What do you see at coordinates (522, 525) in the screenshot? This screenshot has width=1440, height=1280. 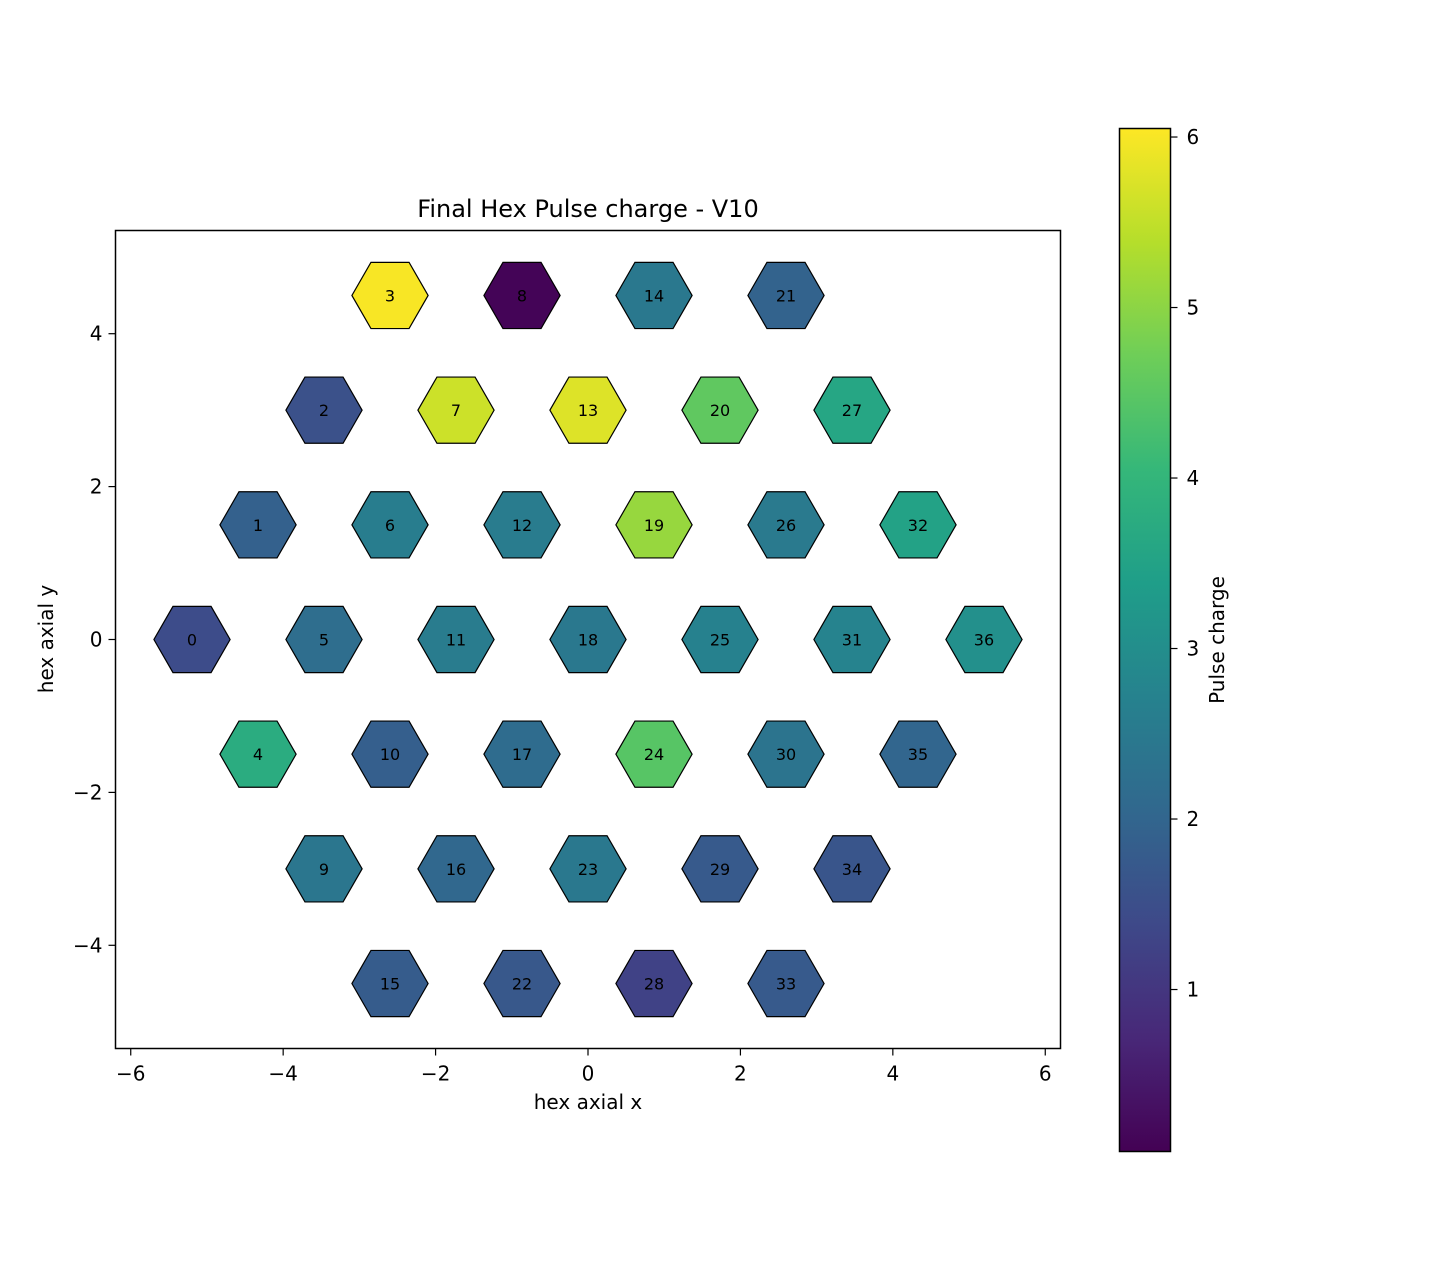 I see `hex-cell-label-12: 12` at bounding box center [522, 525].